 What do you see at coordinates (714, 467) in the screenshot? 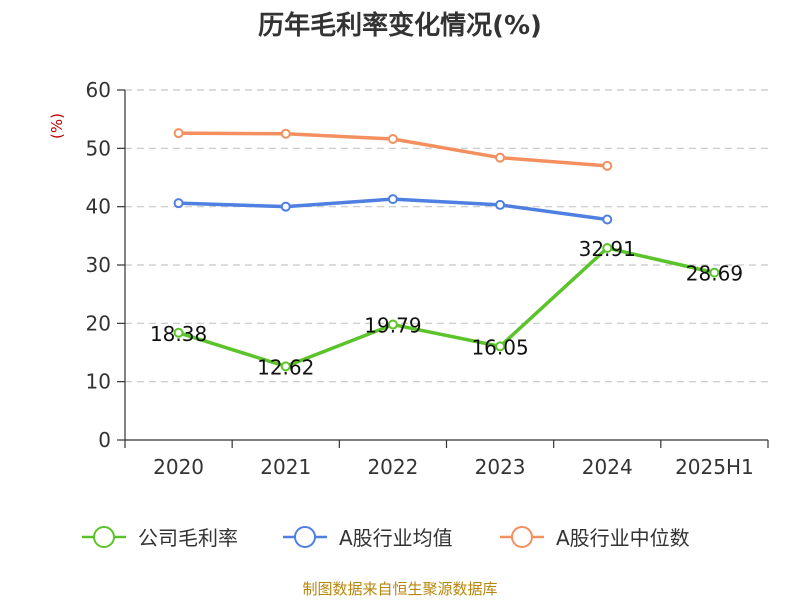
I see `x-tick-label: 2025H1` at bounding box center [714, 467].